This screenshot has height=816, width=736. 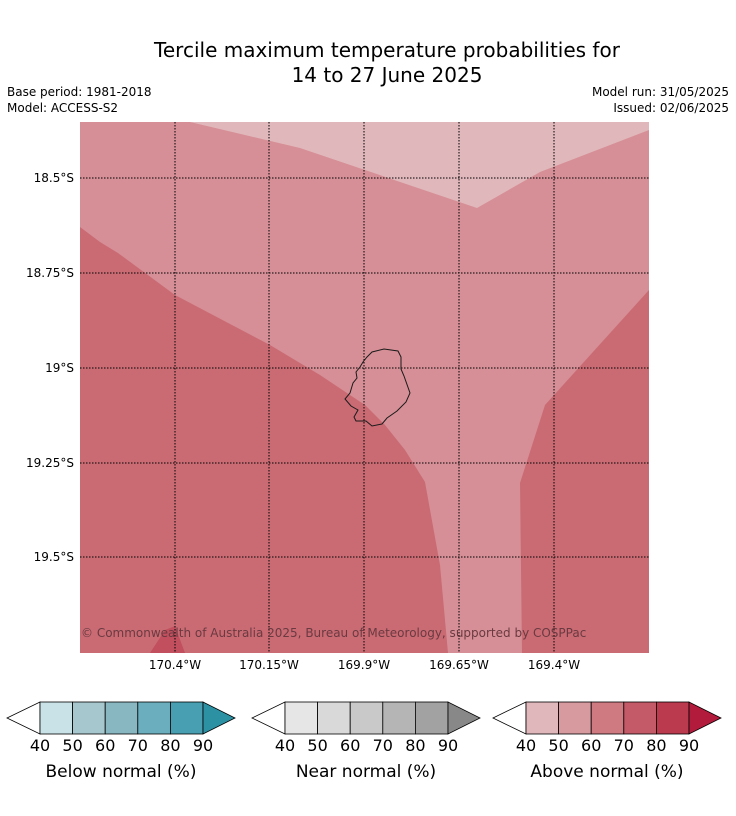 I want to click on meta-right: Model run: 31/05/2025 Issued: 02/06/2025, so click(x=660, y=100).